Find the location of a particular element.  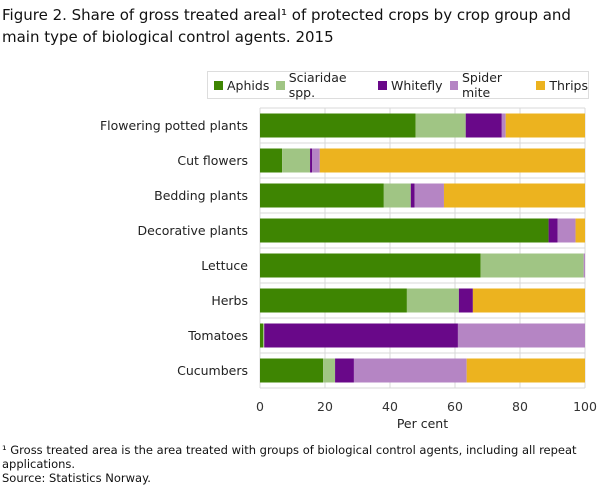

legend-label: Spider mite is located at coordinates (482, 85).